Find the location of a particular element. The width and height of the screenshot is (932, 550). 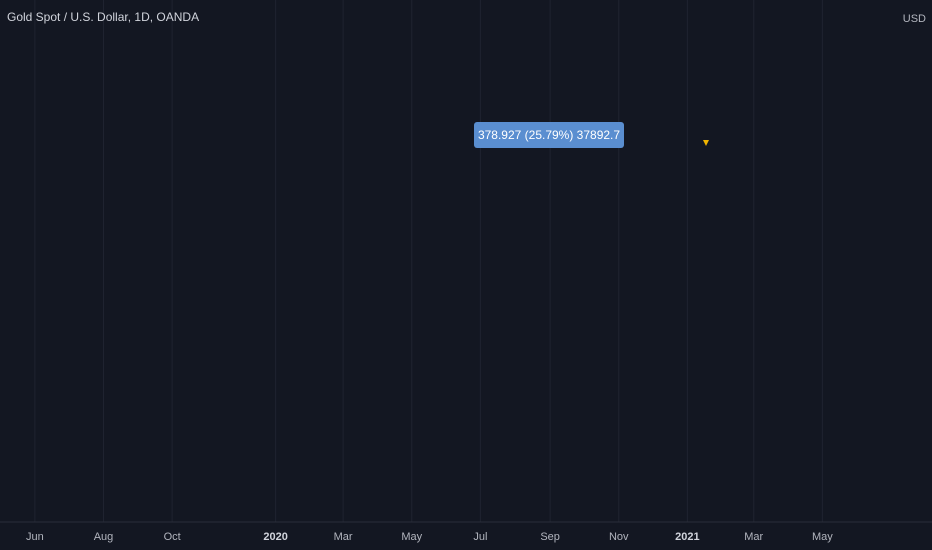

time-tick-label: Nov is located at coordinates (619, 537).